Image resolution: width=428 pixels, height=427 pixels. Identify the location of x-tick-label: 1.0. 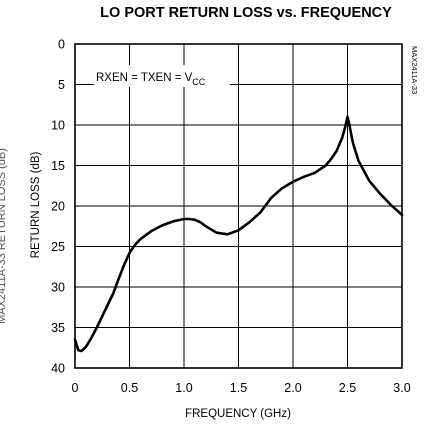
(183, 388).